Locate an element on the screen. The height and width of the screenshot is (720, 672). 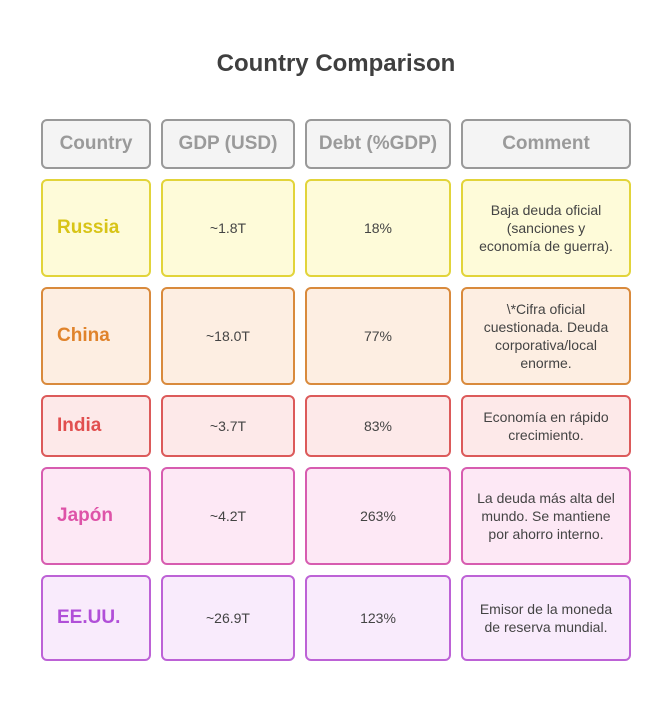
debt-cell: 263% is located at coordinates (378, 516).